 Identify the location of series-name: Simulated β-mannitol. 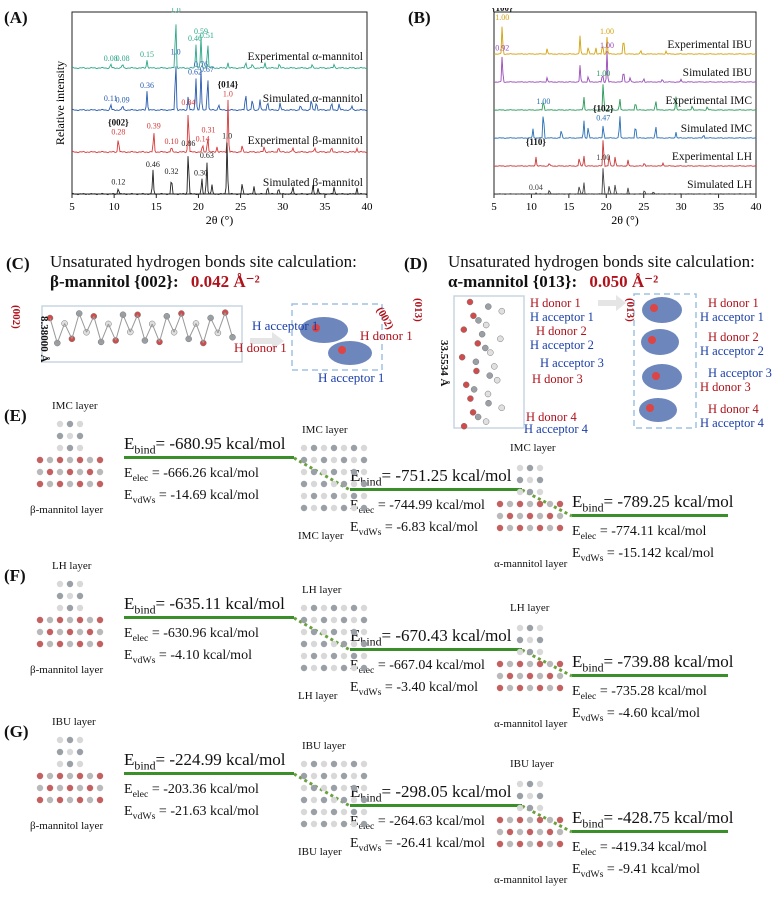
(313, 183).